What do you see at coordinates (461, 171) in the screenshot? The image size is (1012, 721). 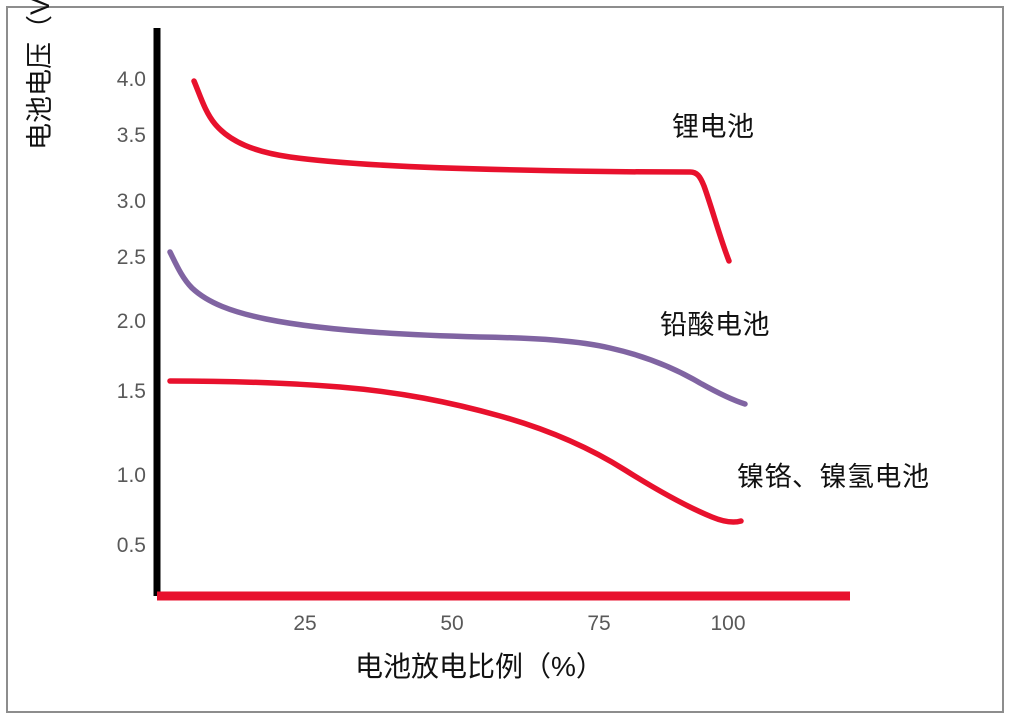 I see `series-line-lithium` at bounding box center [461, 171].